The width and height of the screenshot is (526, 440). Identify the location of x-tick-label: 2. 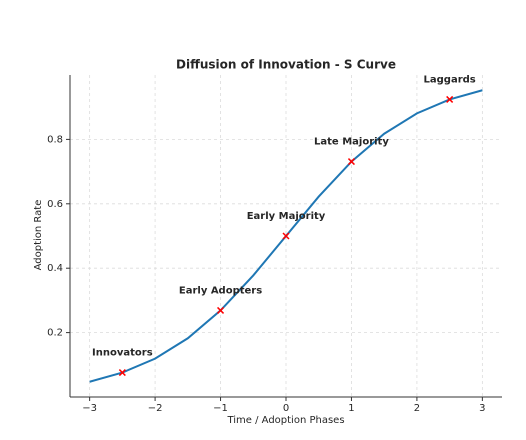
(417, 408).